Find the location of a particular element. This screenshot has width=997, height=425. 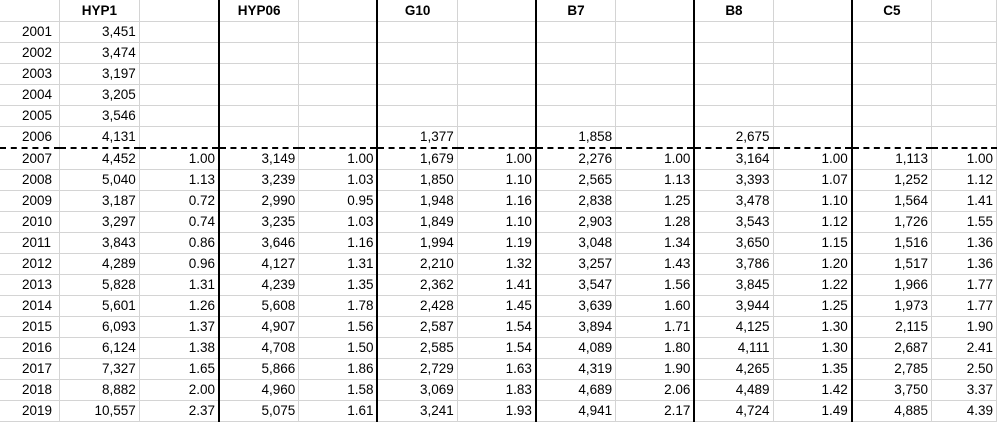

value-cell: 4,960 is located at coordinates (259, 390).